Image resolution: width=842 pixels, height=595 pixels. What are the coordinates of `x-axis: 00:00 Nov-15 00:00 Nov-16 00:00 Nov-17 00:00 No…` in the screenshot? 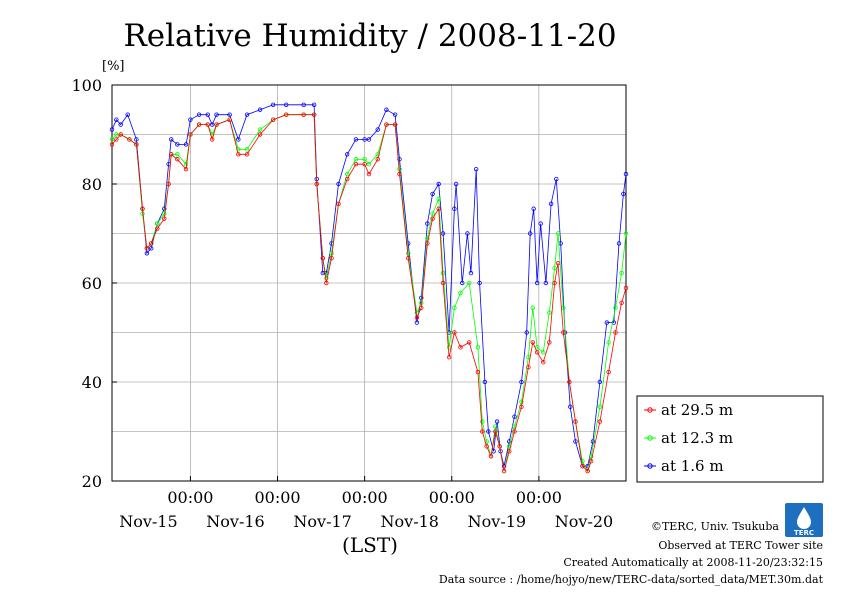 It's located at (373, 503).